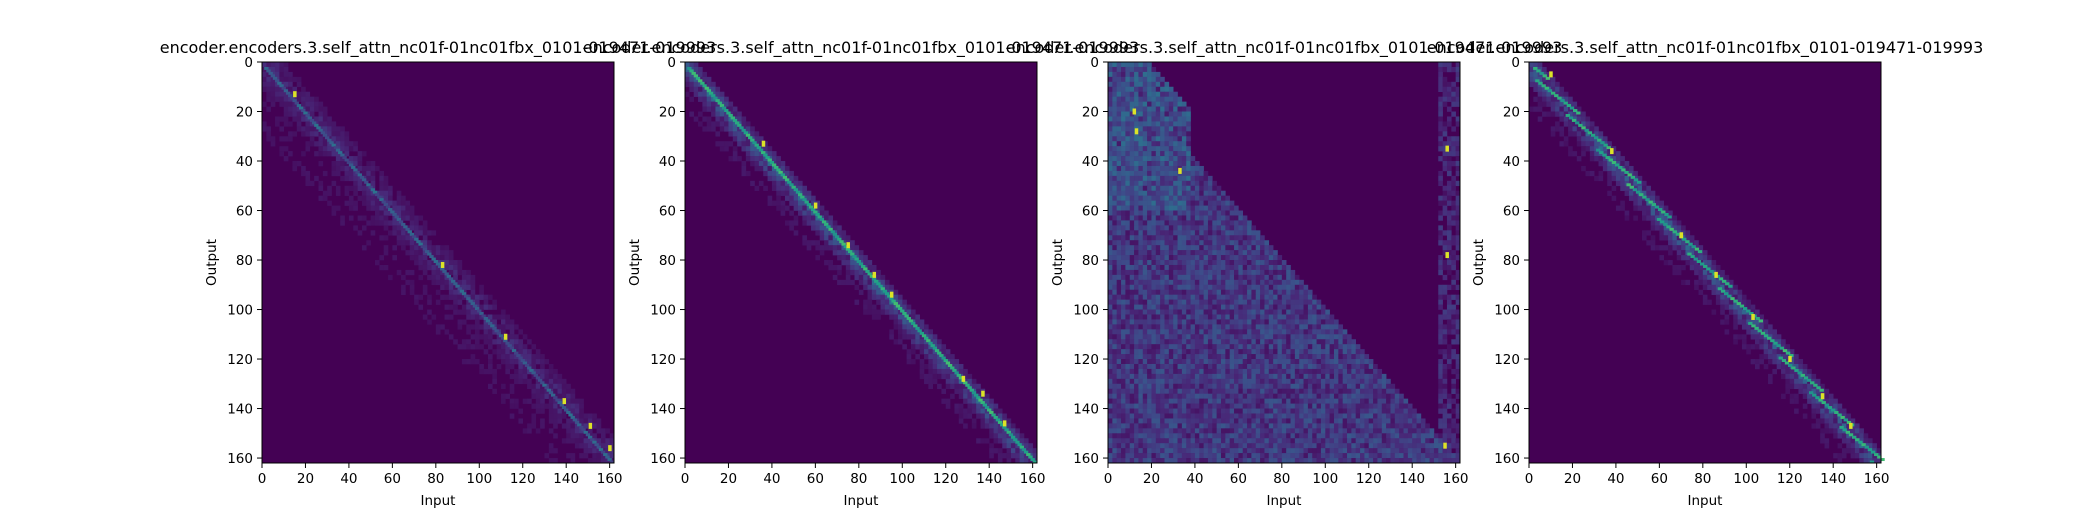 The image size is (2080, 520). Describe the element at coordinates (438, 262) in the screenshot. I see `axes-frame` at that location.